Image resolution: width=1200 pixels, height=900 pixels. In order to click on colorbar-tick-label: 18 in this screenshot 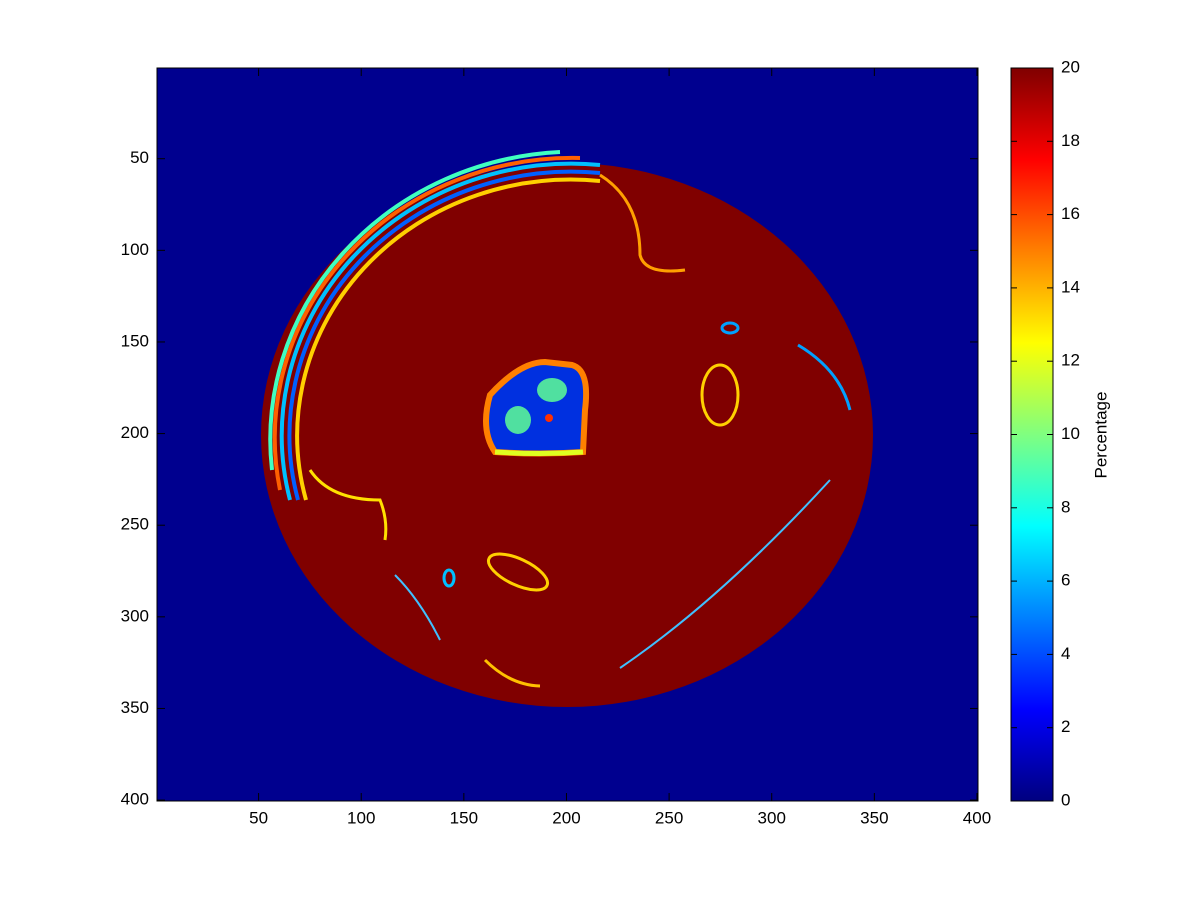, I will do `click(1070, 140)`.